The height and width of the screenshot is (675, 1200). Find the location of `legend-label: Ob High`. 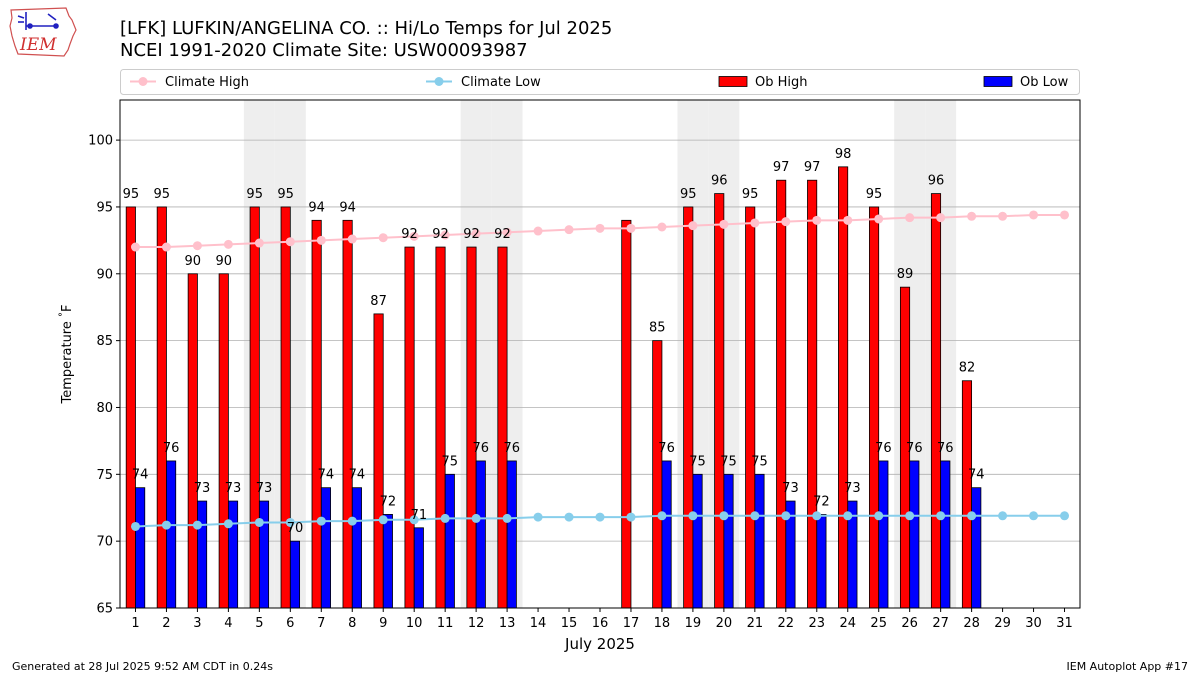

legend-label: Ob High is located at coordinates (781, 82).